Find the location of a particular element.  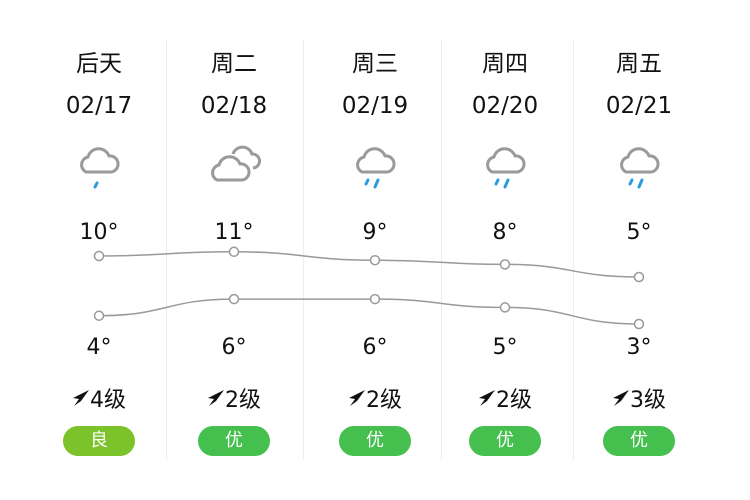

high-temp: 11° is located at coordinates (234, 232).